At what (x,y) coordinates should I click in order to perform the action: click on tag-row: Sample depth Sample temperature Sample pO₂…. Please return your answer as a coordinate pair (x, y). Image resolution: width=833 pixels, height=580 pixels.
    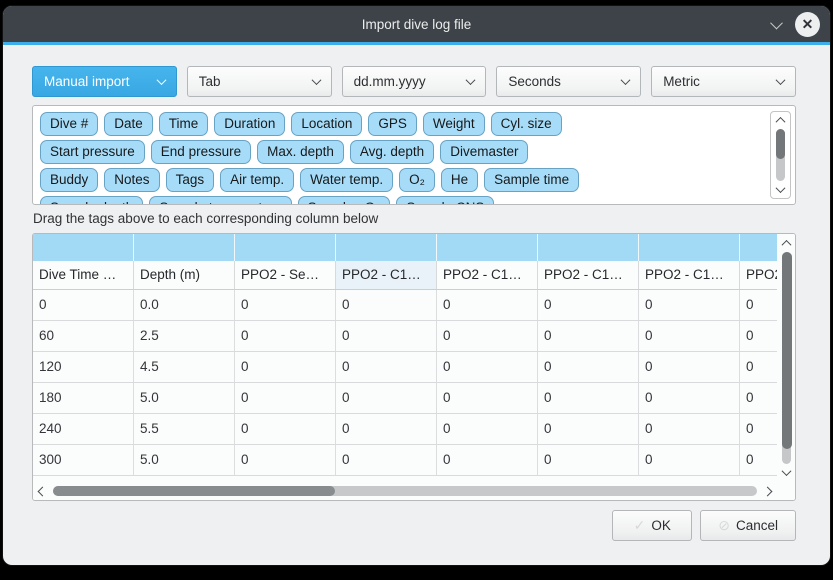
    Looking at the image, I should click on (414, 200).